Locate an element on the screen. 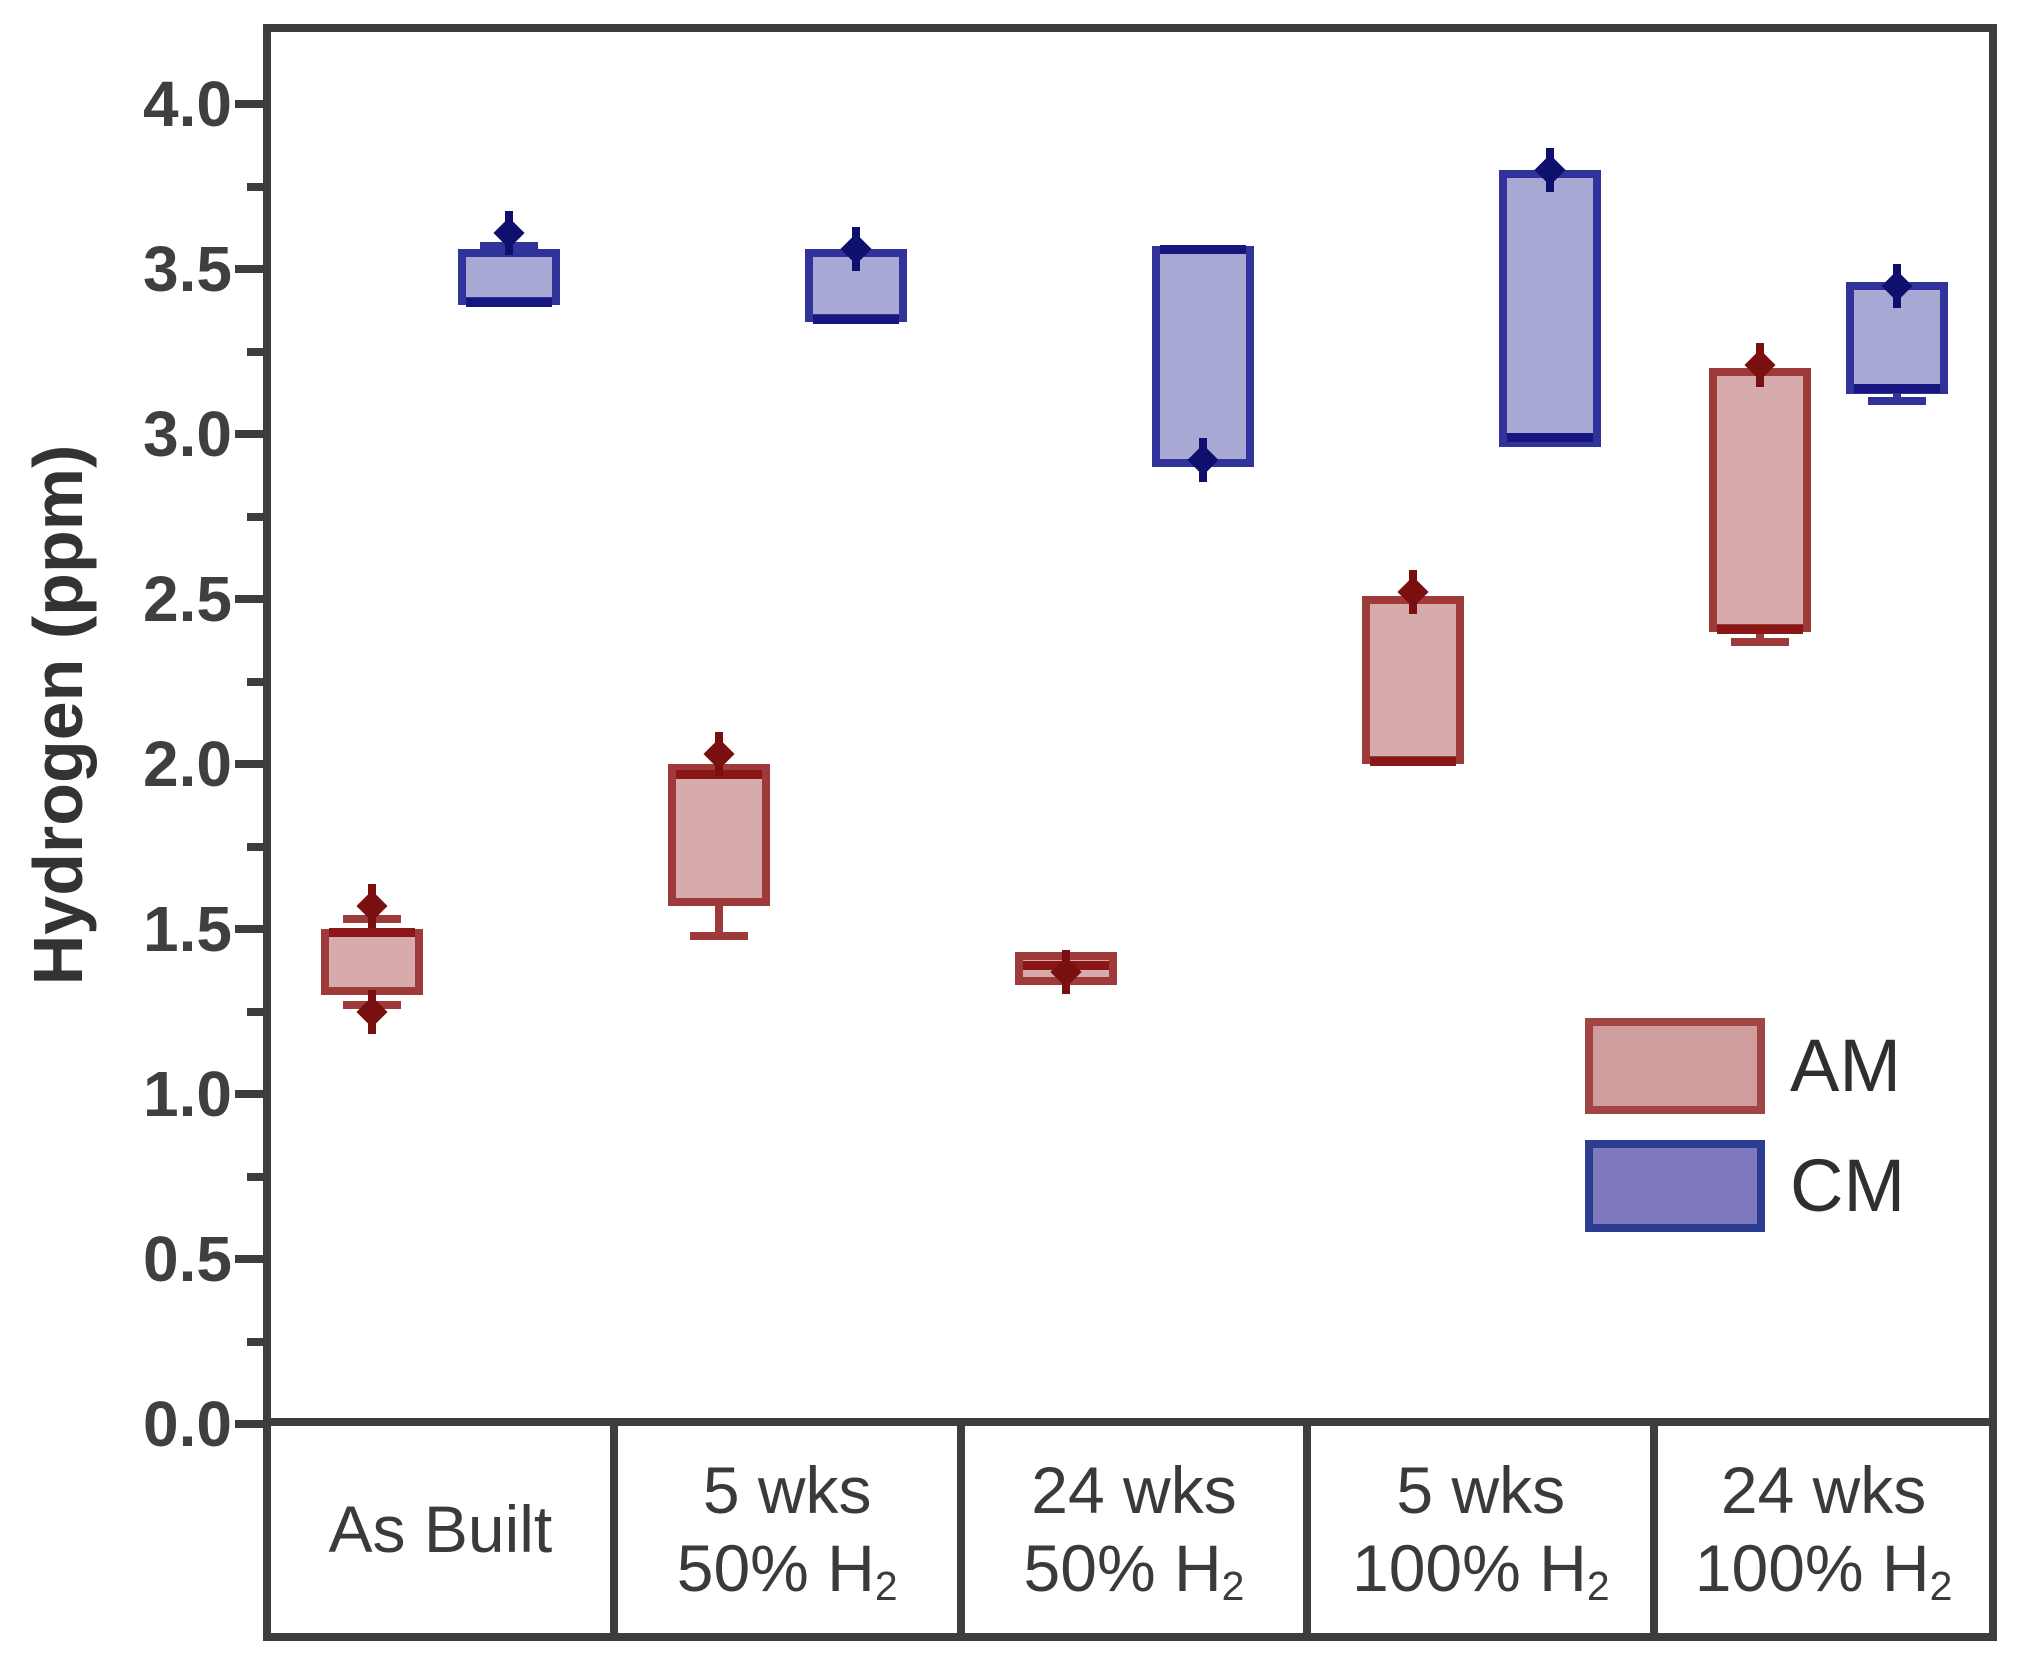 Image resolution: width=2030 pixels, height=1670 pixels. y-tick-label: 4.0 is located at coordinates (187, 104).